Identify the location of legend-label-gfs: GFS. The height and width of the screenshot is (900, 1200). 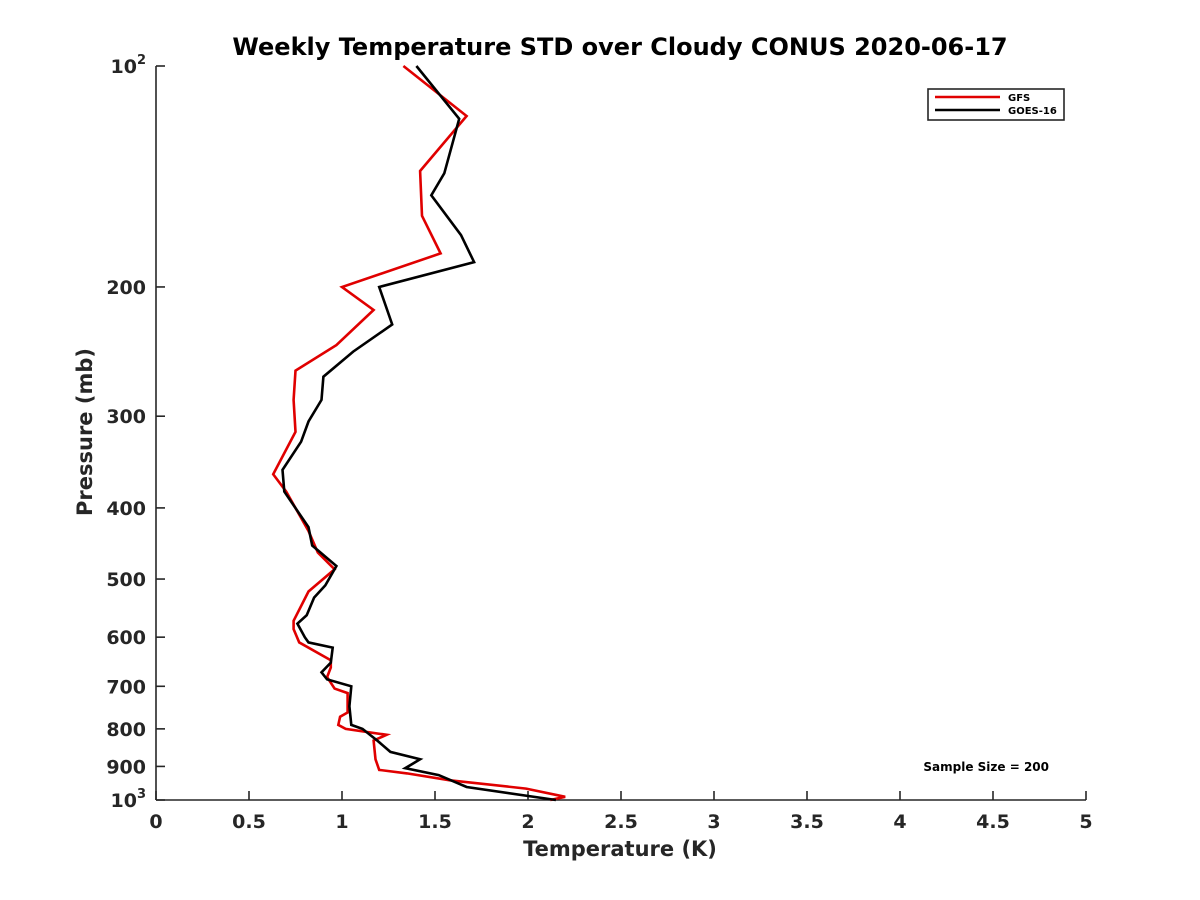
(1019, 98).